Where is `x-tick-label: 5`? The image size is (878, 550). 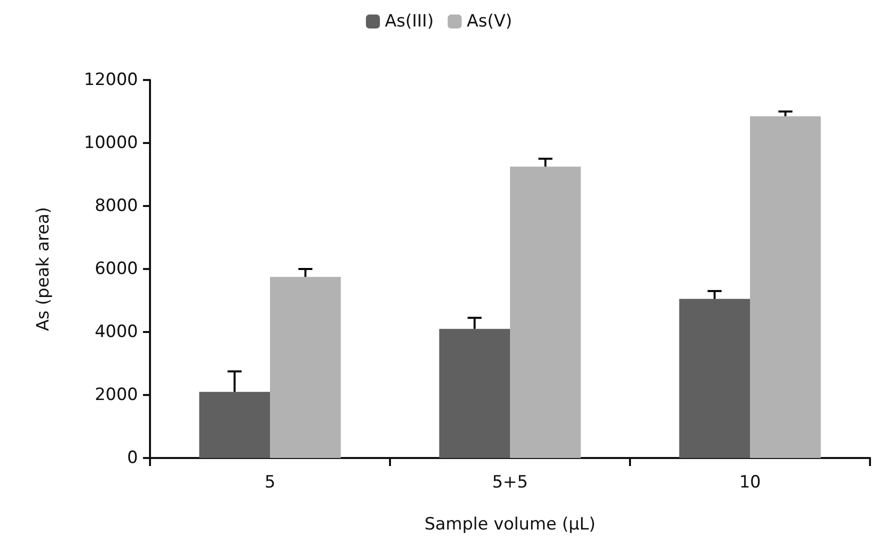
x-tick-label: 5 is located at coordinates (270, 482).